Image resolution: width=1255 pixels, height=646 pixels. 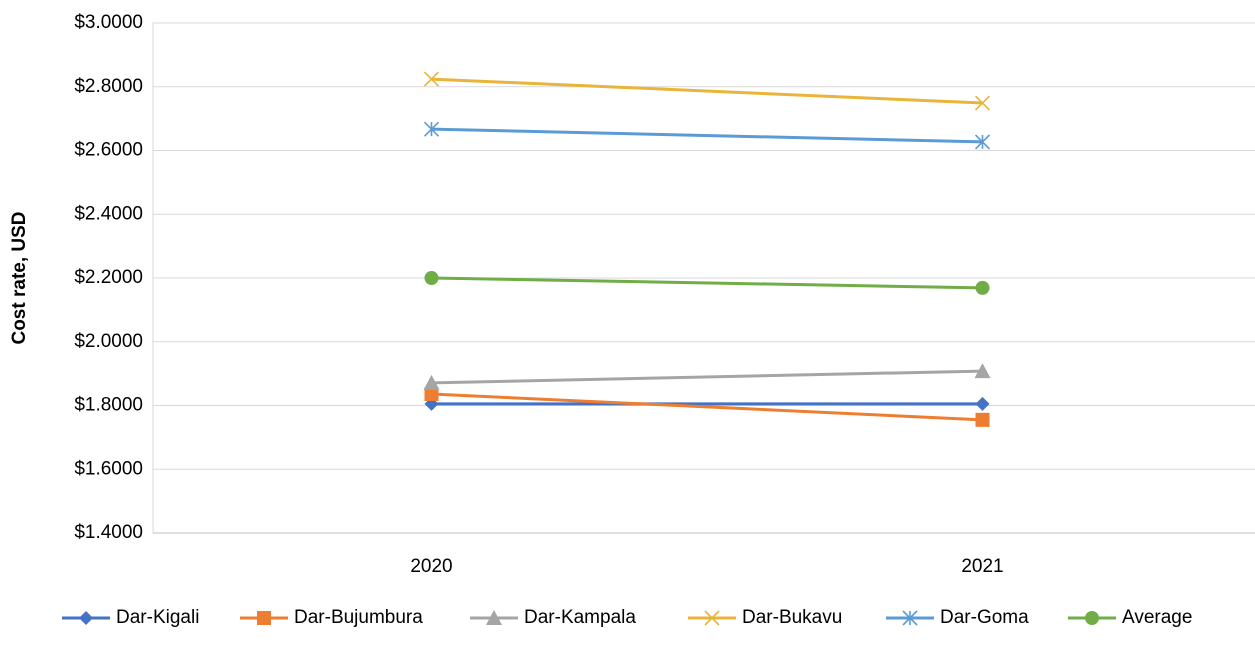 What do you see at coordinates (1157, 617) in the screenshot?
I see `legend-label: Average` at bounding box center [1157, 617].